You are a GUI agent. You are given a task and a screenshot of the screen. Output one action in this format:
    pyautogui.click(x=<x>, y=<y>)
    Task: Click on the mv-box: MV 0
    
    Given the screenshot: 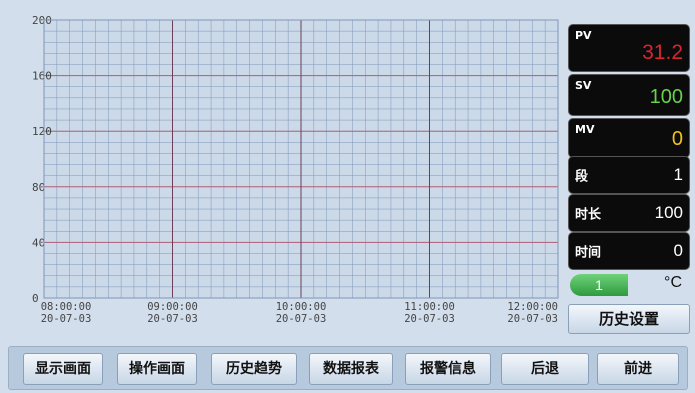 What is the action you would take?
    pyautogui.click(x=629, y=138)
    